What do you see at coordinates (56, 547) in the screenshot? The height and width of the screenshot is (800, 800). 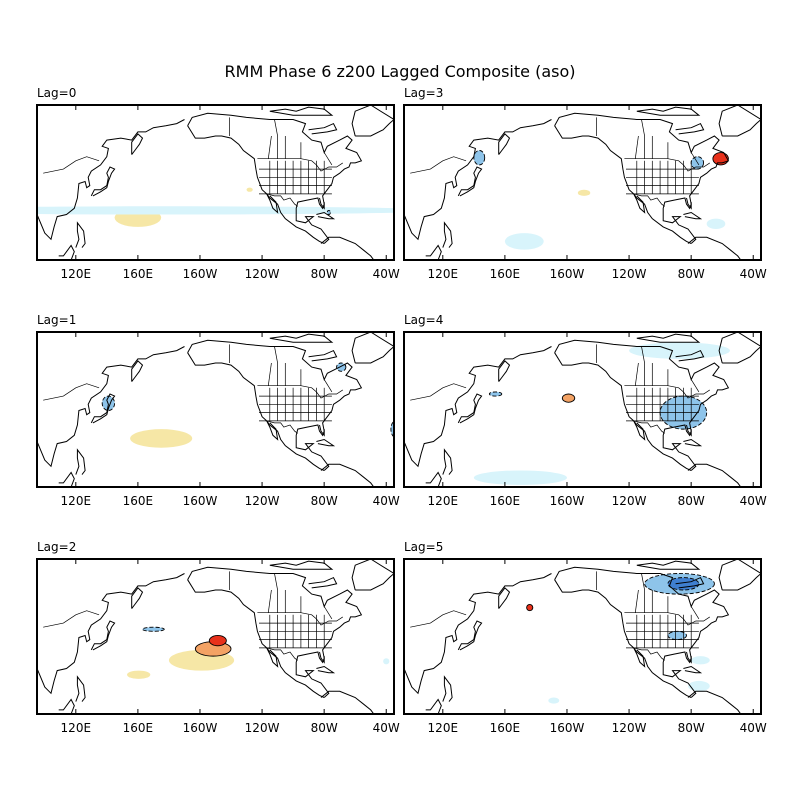 I see `panel-label: Lag=2` at bounding box center [56, 547].